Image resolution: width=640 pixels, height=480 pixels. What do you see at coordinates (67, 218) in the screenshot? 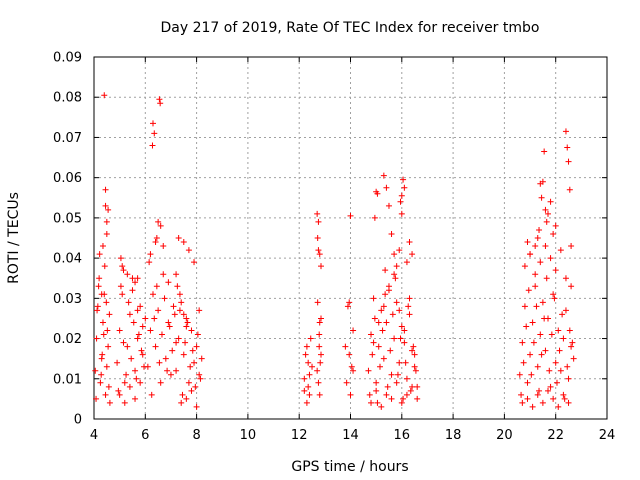
I see `y-tick-label: 0.05` at bounding box center [67, 218].